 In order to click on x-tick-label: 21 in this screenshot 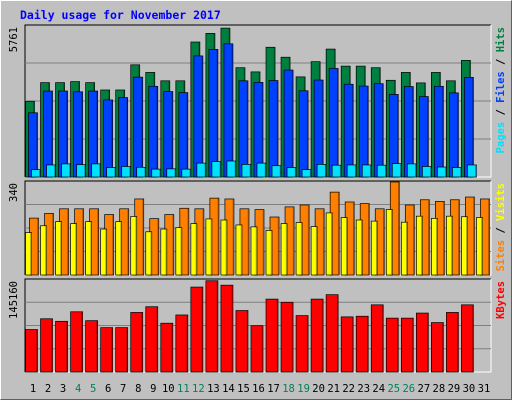, I will do `click(333, 389)`.